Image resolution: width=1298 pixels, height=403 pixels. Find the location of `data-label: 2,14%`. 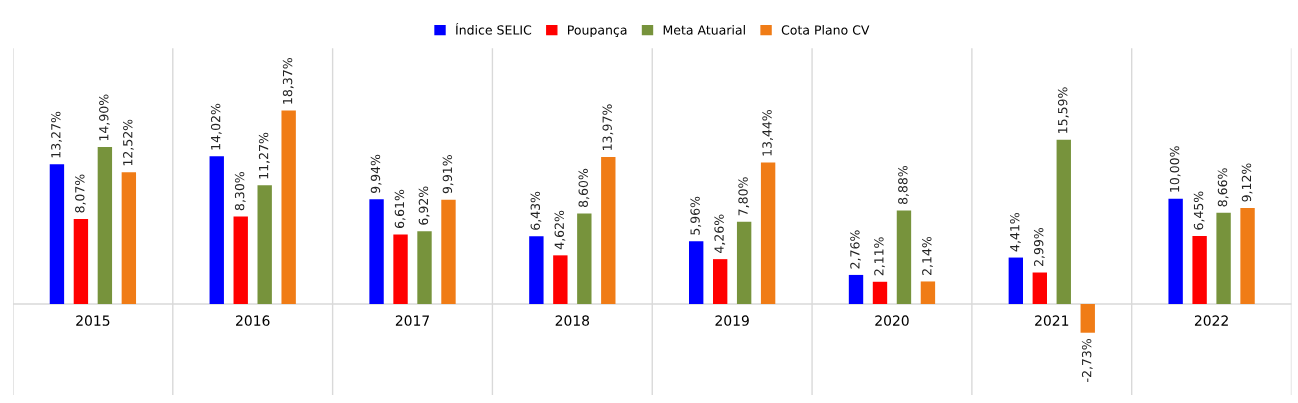

data-label: 2,14% is located at coordinates (927, 255).